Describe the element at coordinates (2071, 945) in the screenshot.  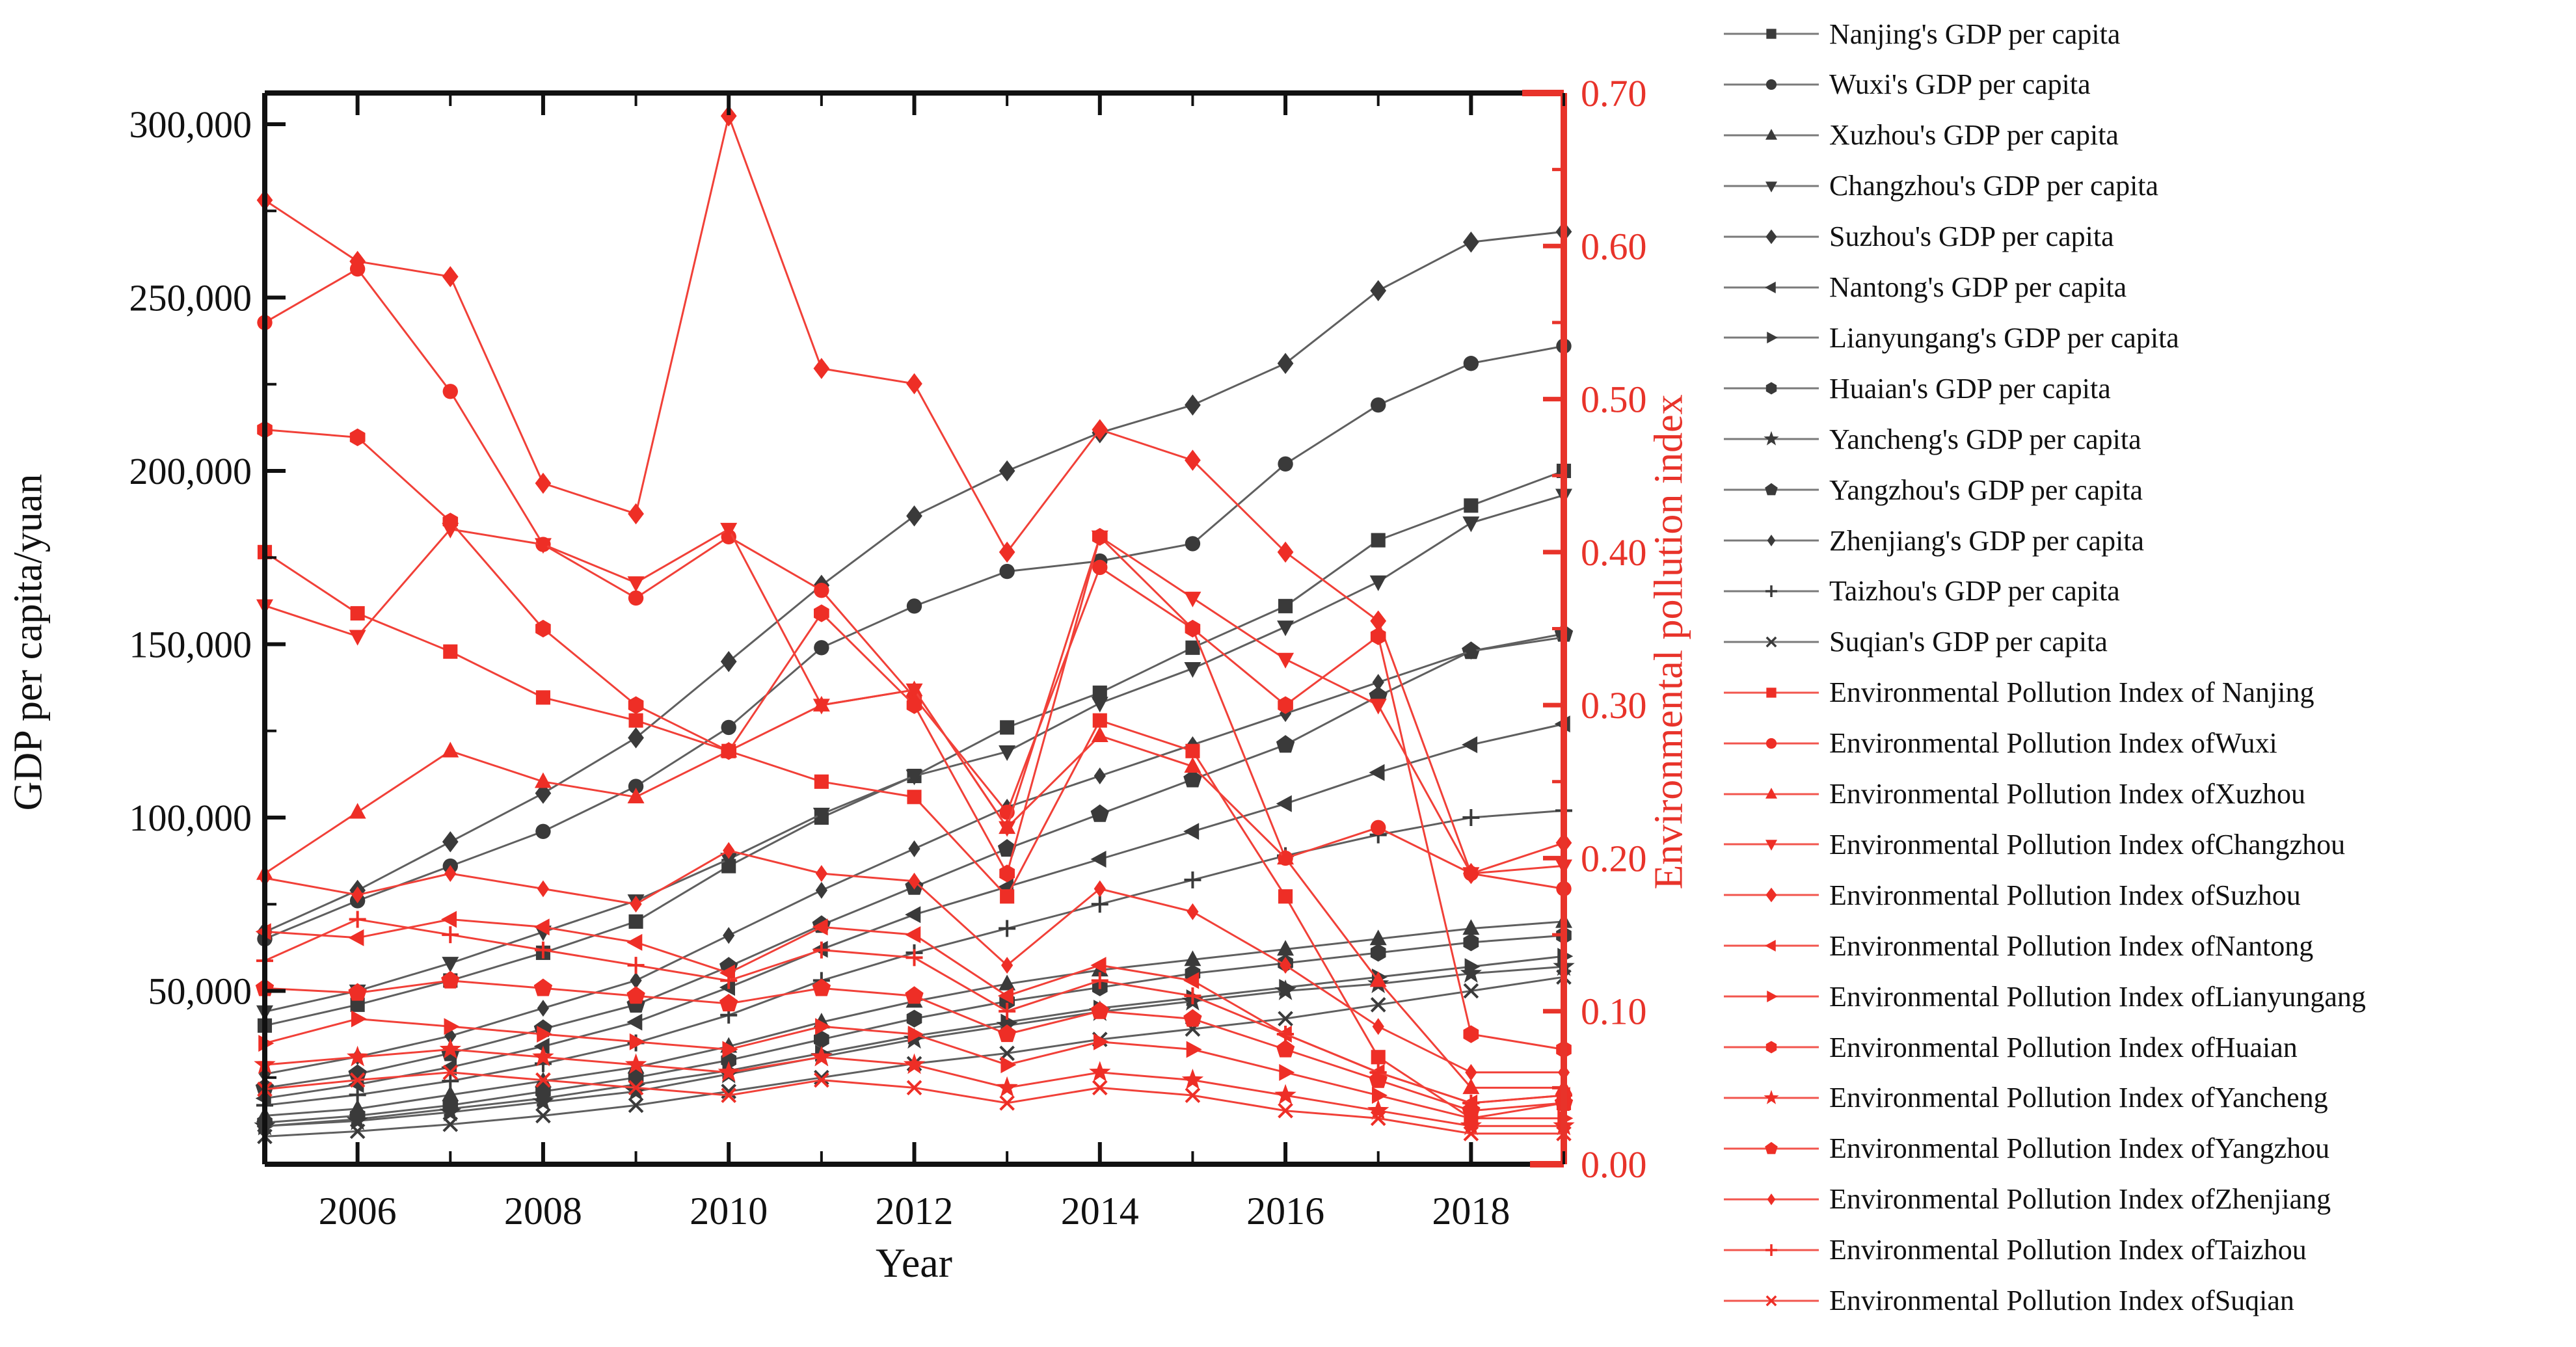
I see `legend-label: Environmental Pollution Index ofNantong` at that location.